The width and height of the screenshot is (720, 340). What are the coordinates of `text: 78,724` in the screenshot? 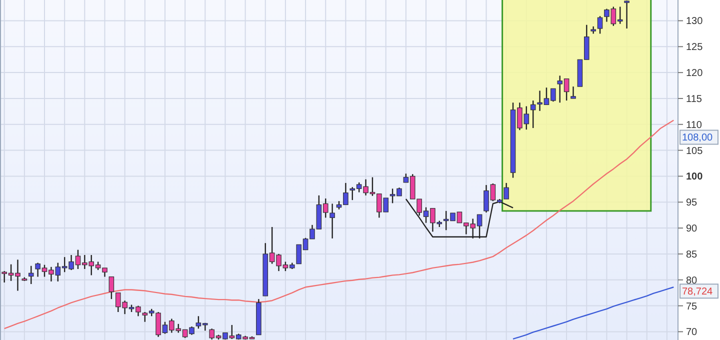 It's located at (698, 292).